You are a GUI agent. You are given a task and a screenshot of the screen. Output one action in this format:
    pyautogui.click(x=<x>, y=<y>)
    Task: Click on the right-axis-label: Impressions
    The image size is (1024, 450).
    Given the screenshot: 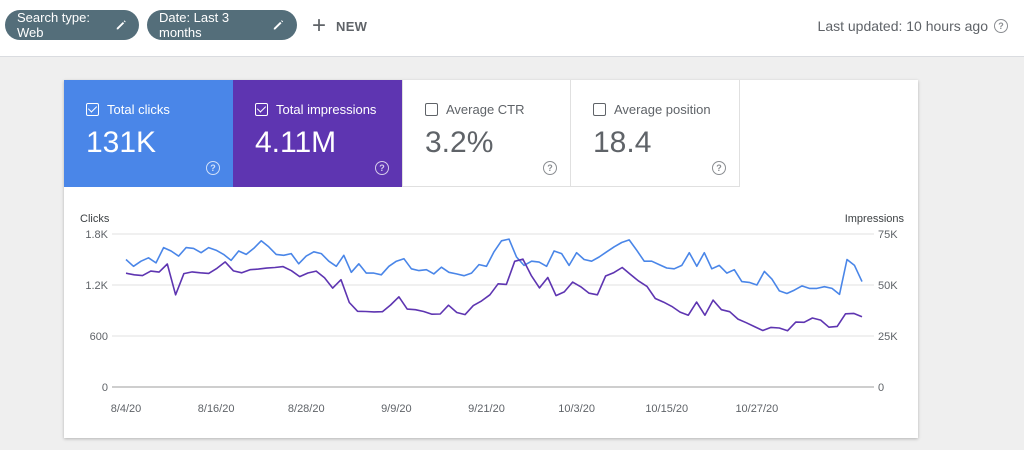 What is the action you would take?
    pyautogui.click(x=875, y=219)
    